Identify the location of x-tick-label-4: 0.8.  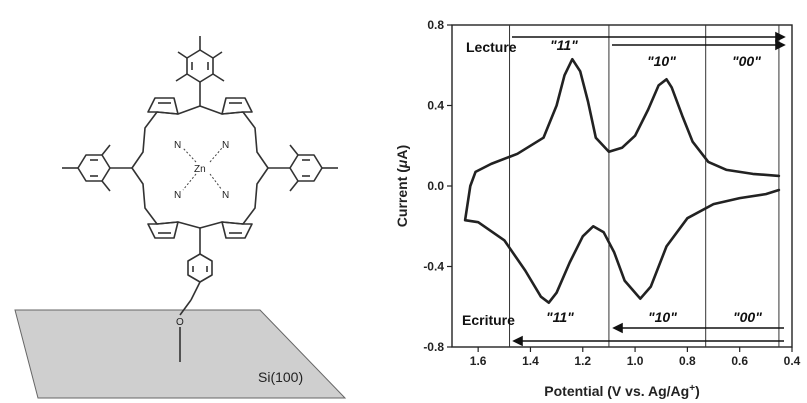
(687, 361).